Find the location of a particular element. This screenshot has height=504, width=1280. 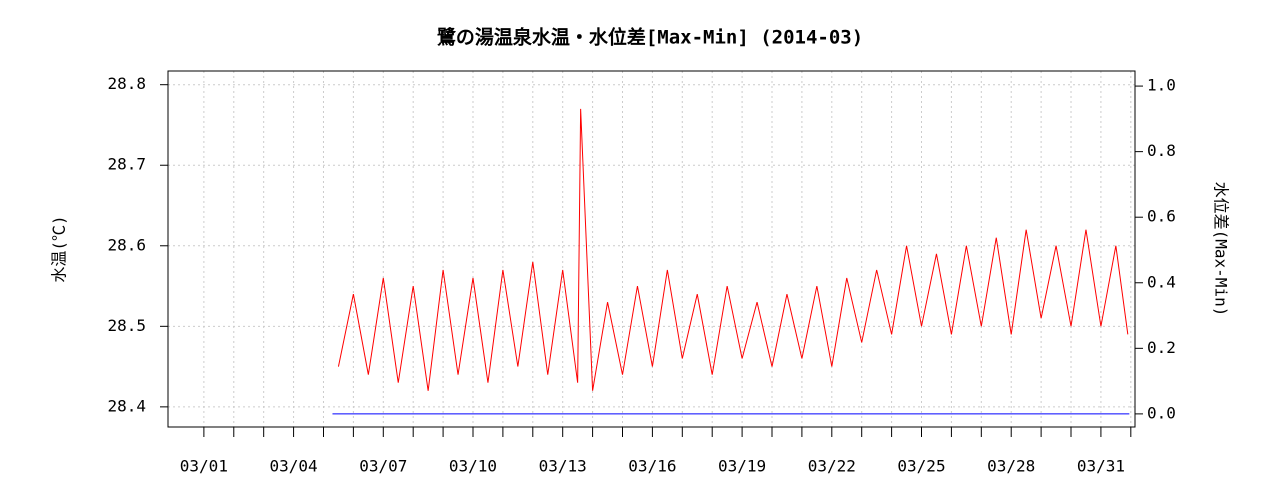

x-tick-label: 03/28 is located at coordinates (1011, 466).